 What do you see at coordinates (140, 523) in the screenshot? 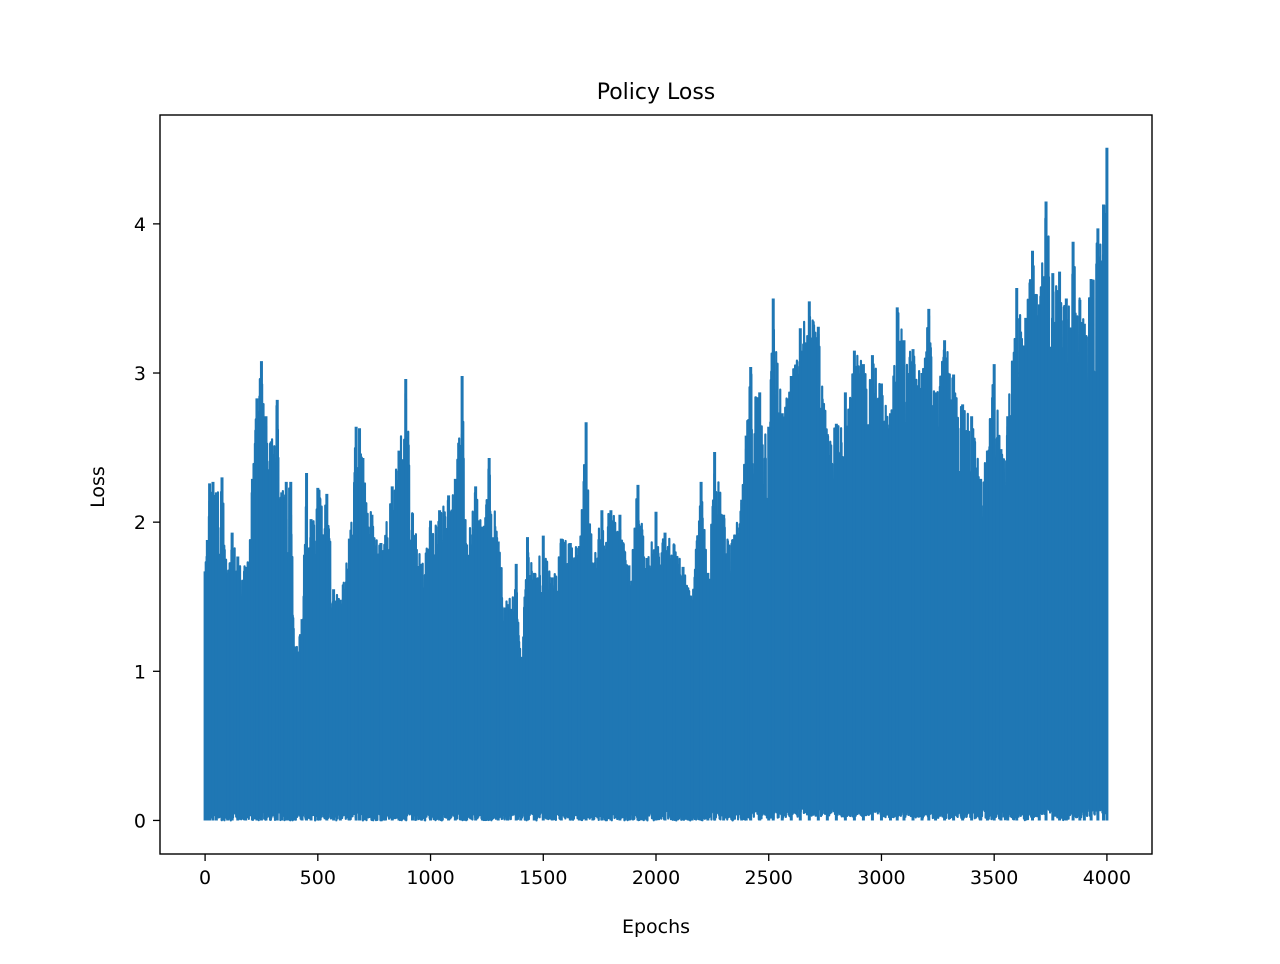
I see `y-tick-label: 2` at bounding box center [140, 523].